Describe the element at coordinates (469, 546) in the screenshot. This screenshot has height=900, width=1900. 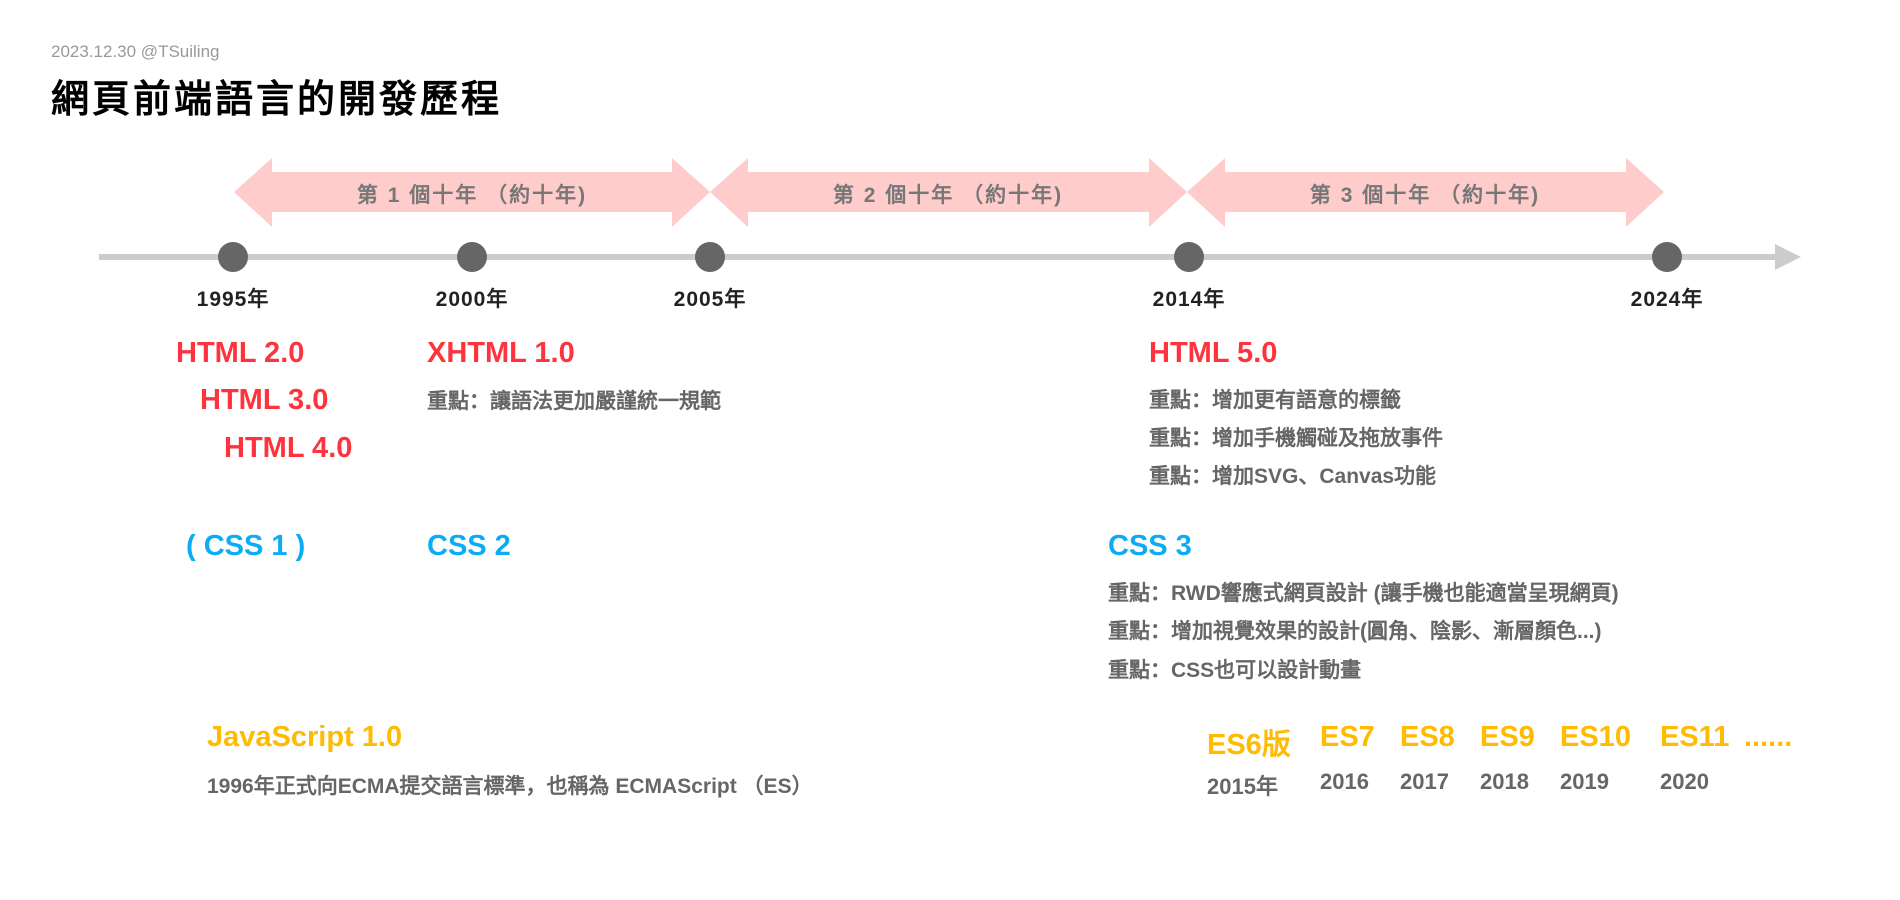
I see `css-2-label: CSS 2` at that location.